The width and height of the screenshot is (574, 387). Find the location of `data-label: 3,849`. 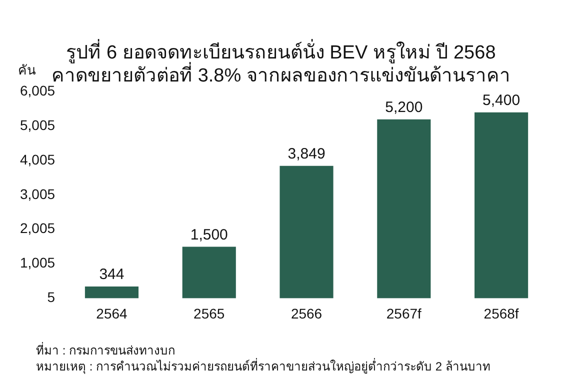

data-label: 3,849 is located at coordinates (307, 153).